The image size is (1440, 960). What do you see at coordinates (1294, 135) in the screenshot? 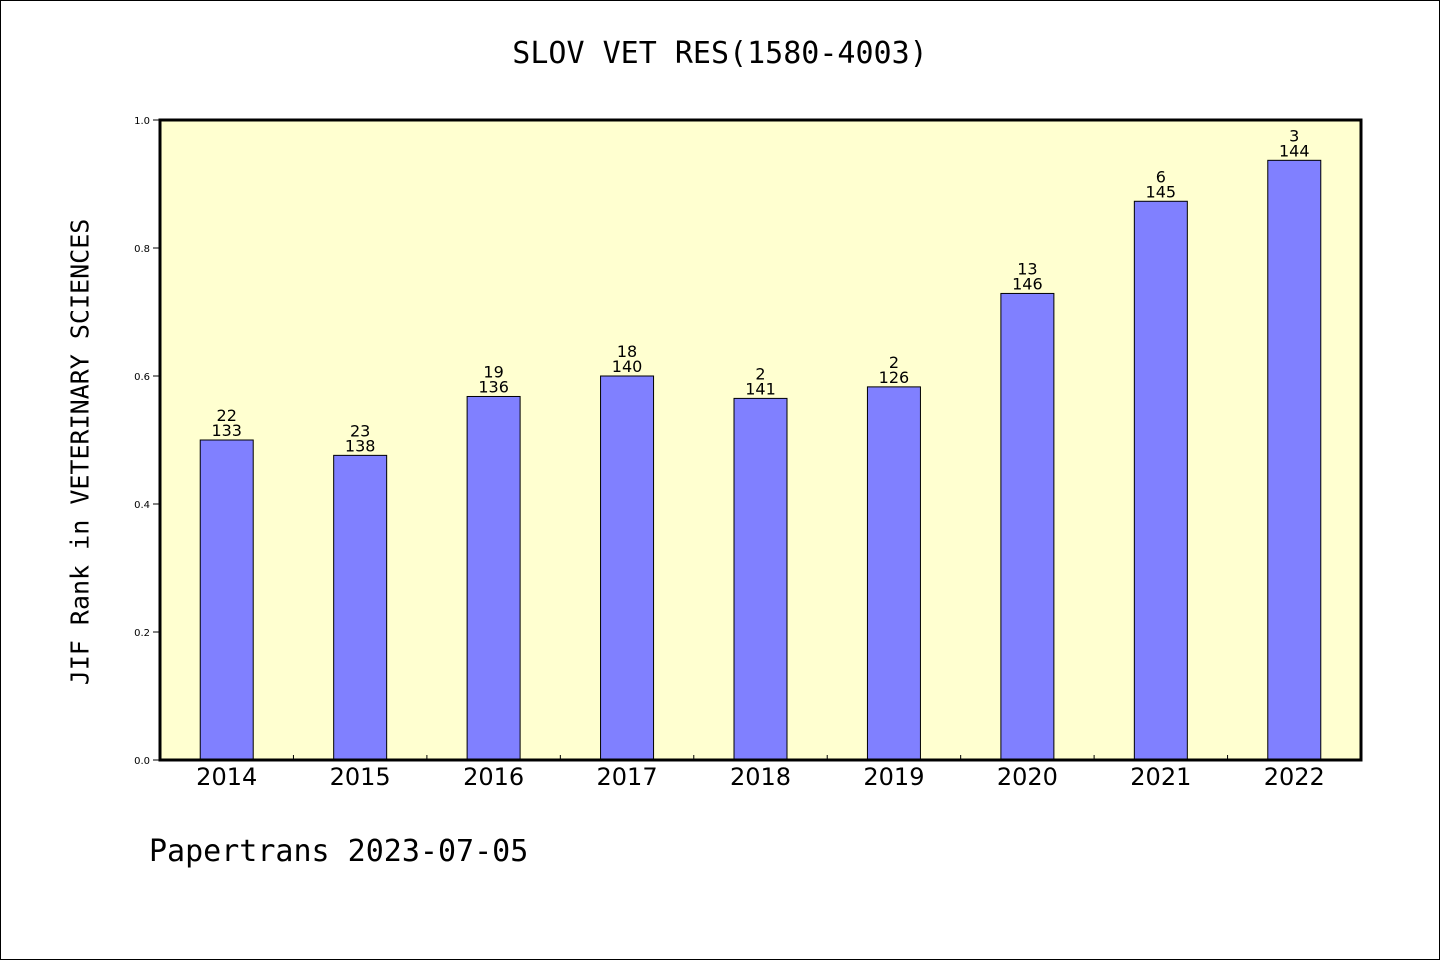
I see `bar-rank-label: 3` at bounding box center [1294, 135].